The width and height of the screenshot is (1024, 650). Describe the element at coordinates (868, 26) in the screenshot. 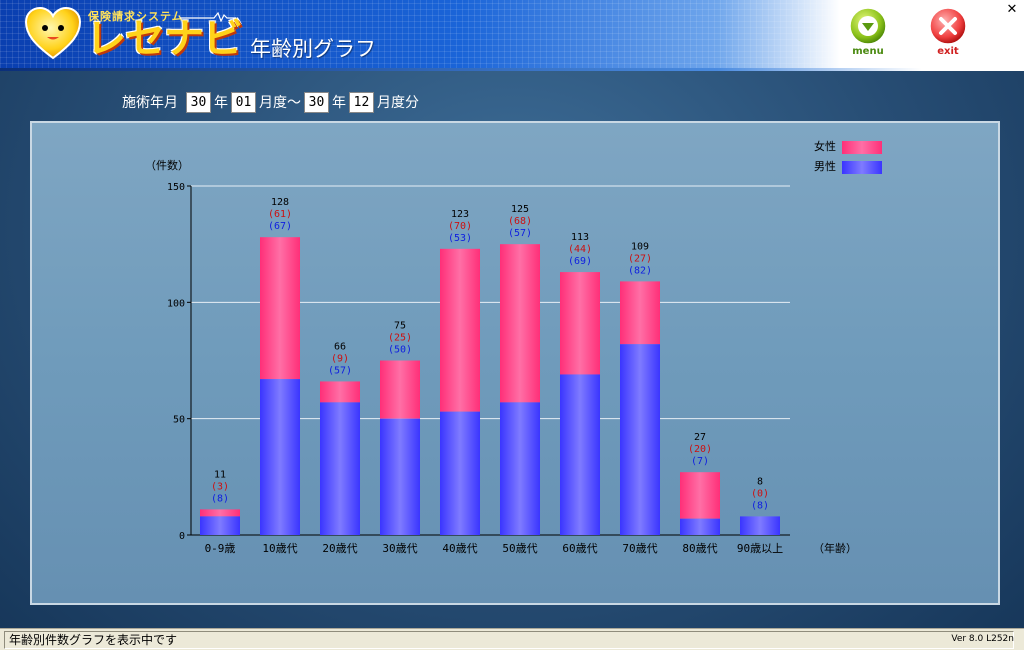

I see `menu-down-arrow-icon` at that location.